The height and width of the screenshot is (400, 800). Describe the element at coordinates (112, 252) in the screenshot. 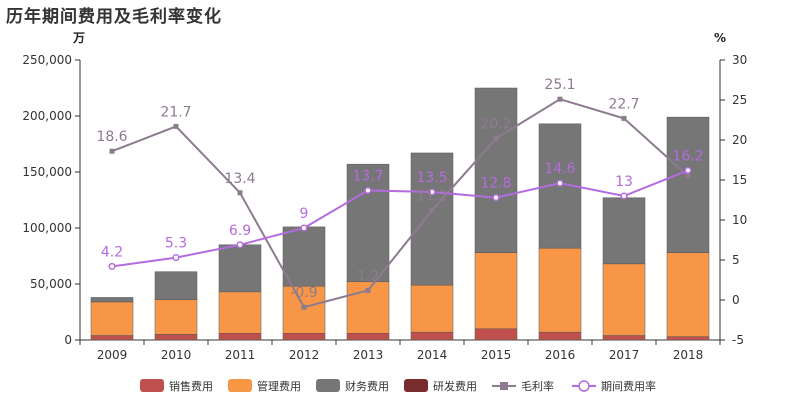

I see `data-label-期间费用率: 4.2` at that location.